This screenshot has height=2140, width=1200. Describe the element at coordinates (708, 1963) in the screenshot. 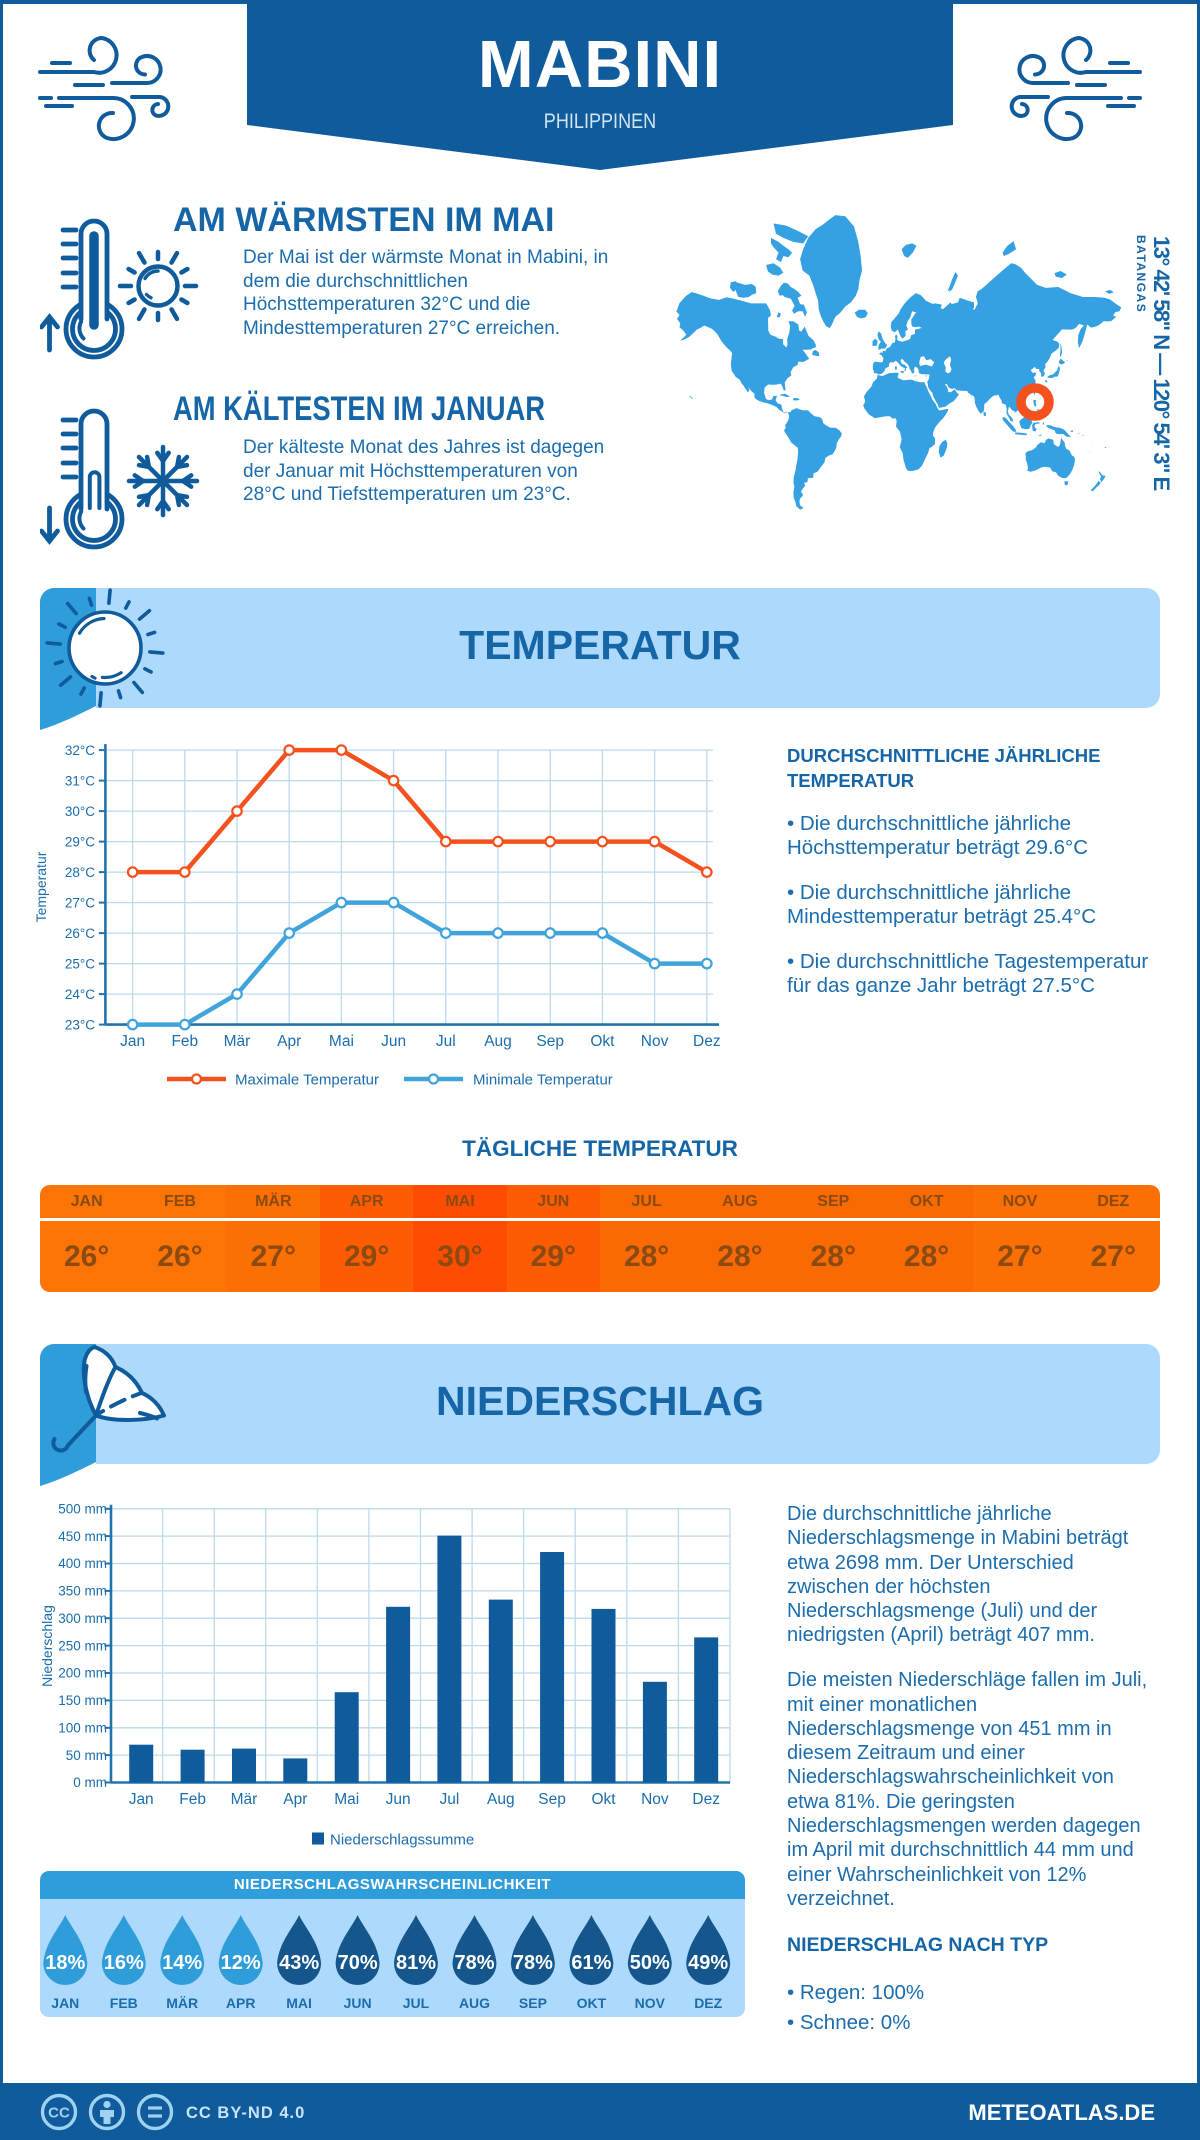

I see `svg-text: 49%` at that location.